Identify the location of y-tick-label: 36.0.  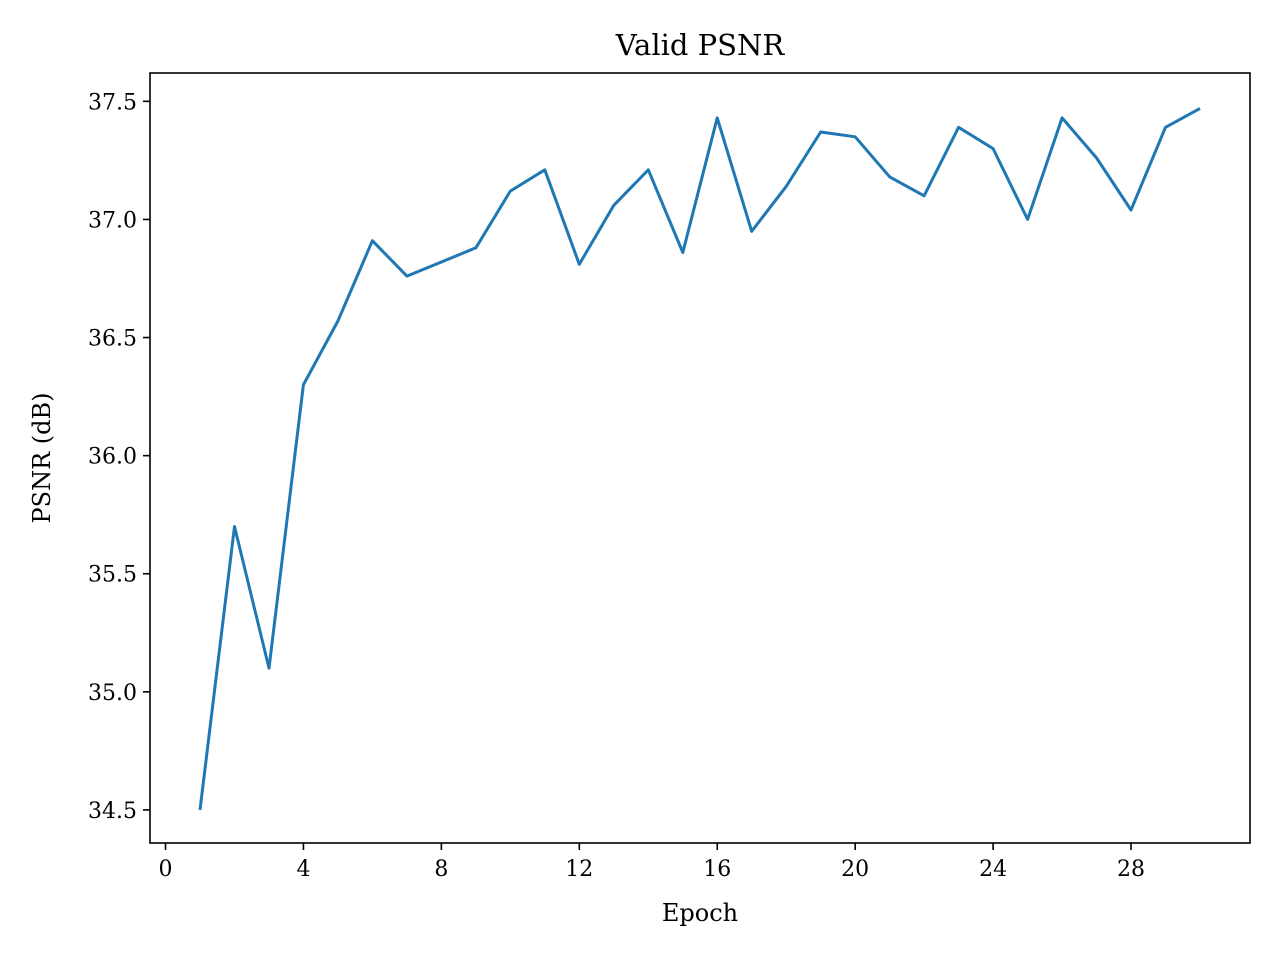
(112, 457).